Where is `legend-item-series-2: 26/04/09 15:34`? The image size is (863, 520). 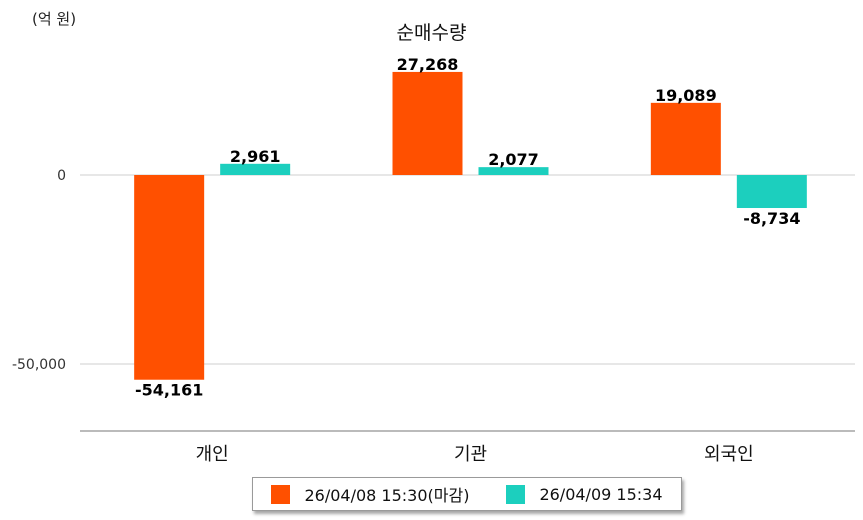 legend-item-series-2: 26/04/09 15:34 is located at coordinates (584, 494).